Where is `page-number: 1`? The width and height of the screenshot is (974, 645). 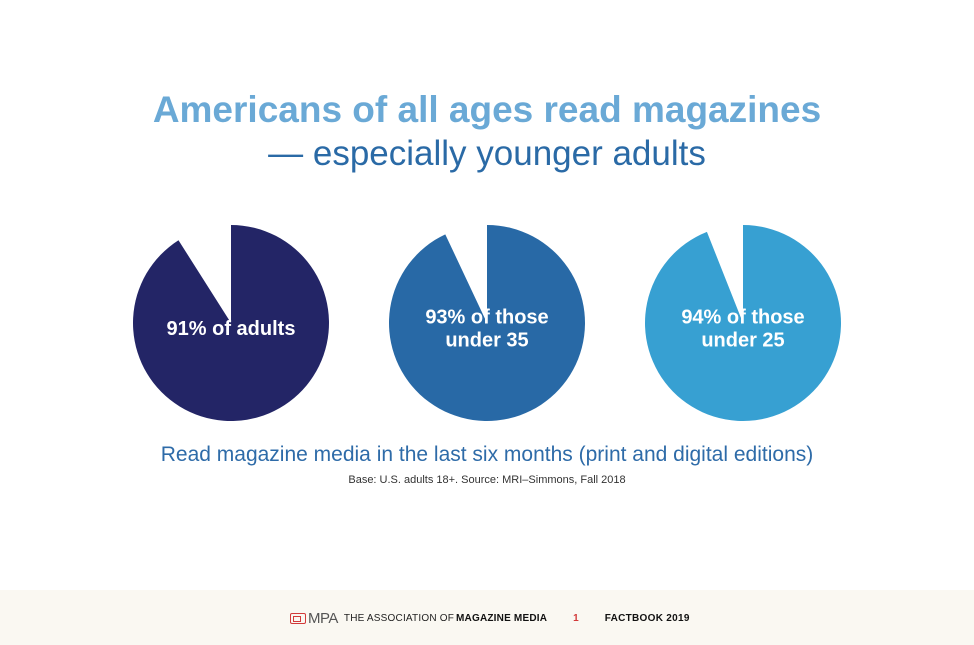
page-number: 1 is located at coordinates (576, 618).